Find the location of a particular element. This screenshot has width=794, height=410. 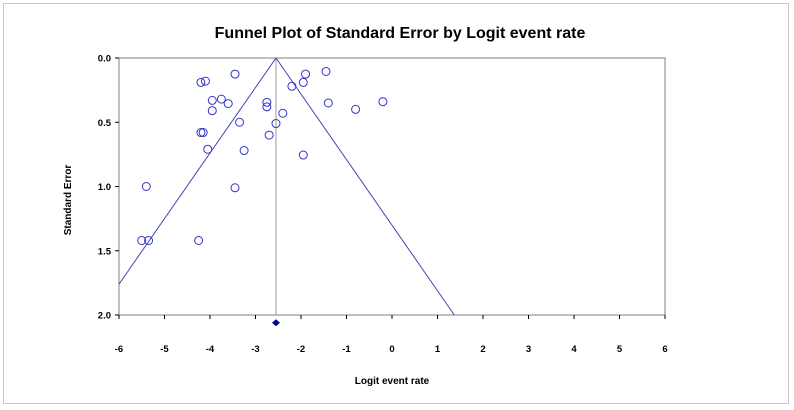

funnel-left-line is located at coordinates (197, 171).